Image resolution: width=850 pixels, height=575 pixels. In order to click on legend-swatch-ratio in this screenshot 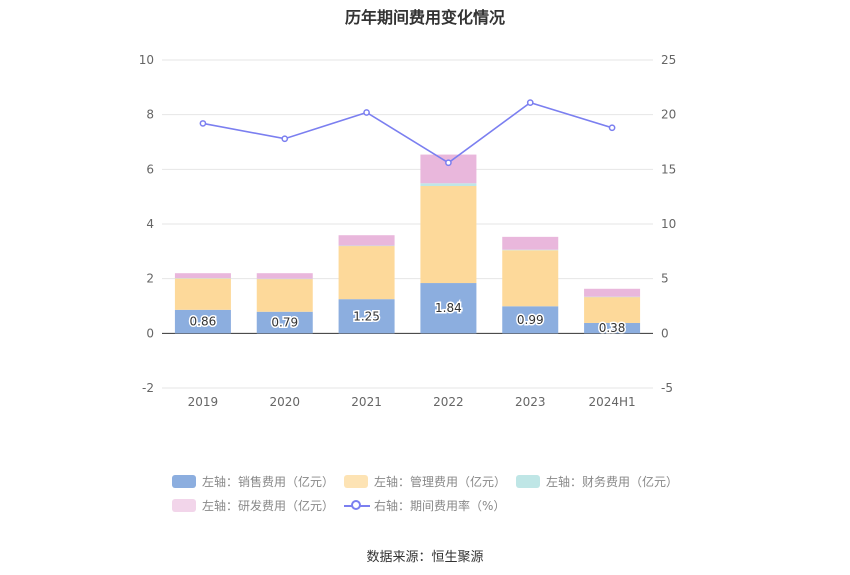, I will do `click(357, 506)`.